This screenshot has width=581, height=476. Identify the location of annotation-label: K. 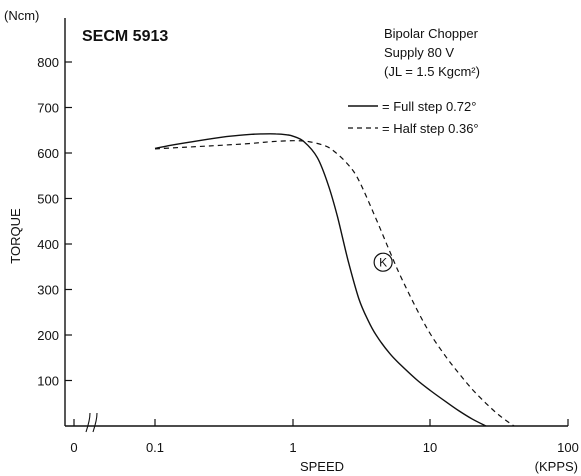
(383, 263).